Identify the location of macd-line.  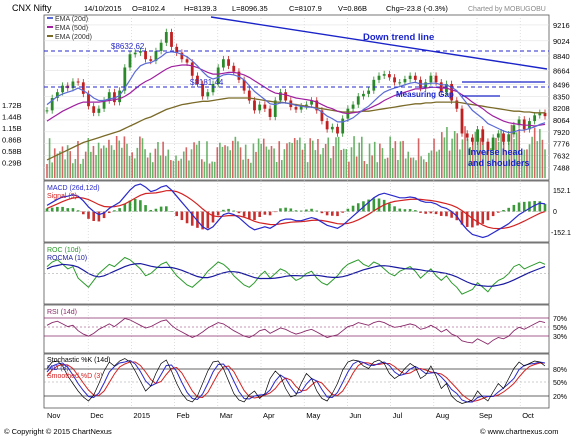
(296, 211).